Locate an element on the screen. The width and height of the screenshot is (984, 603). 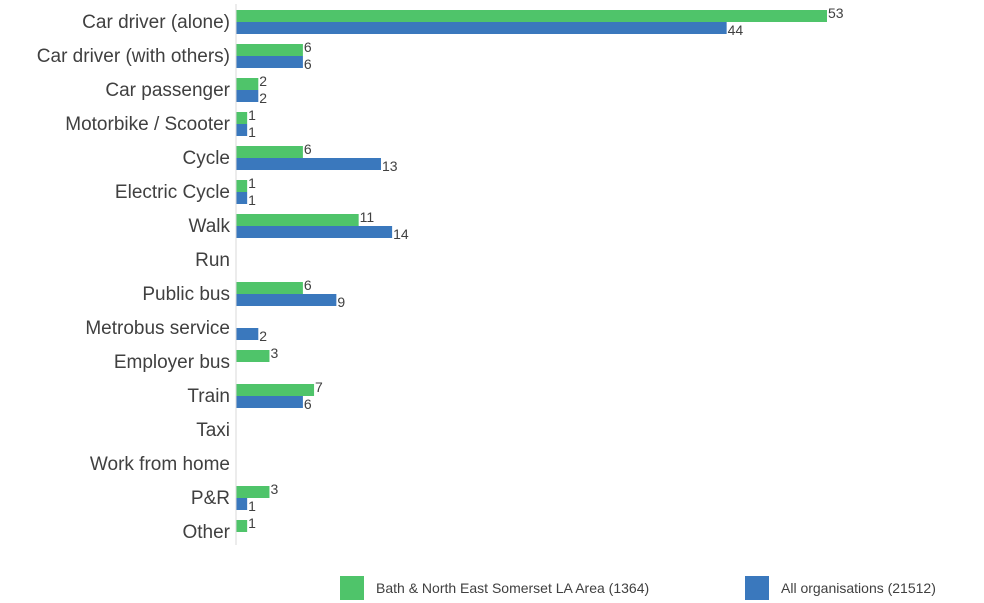
data-label-all-p-r: 1 is located at coordinates (252, 506).